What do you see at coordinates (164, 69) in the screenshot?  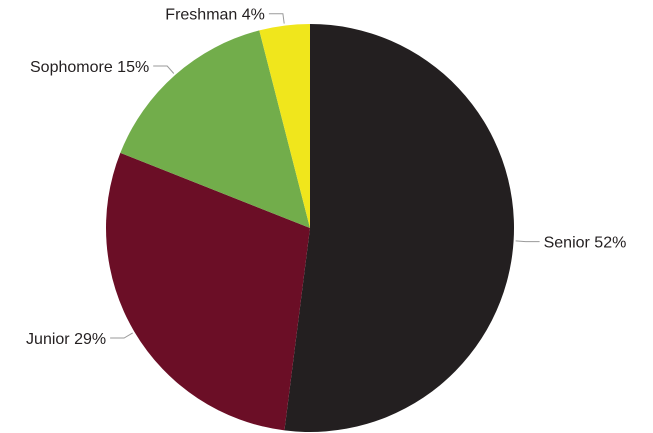 I see `leader-line-sophomore` at bounding box center [164, 69].